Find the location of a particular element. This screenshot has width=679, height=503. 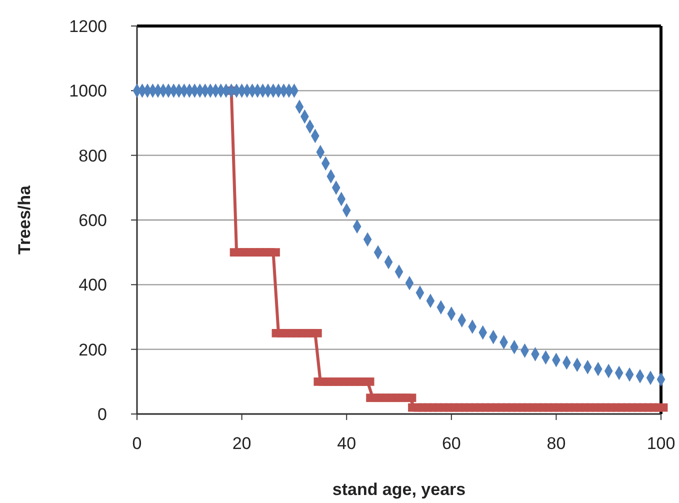

y-tick-label: 600 is located at coordinates (92, 220).